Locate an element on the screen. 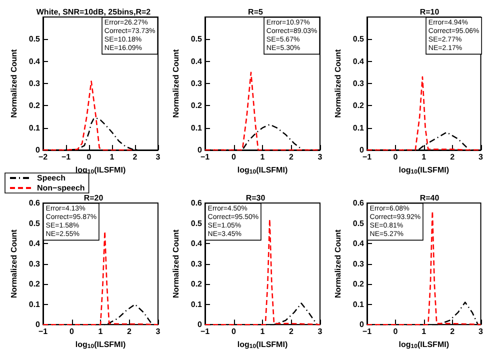 This screenshot has height=355, width=486. legend-label: Non−speech is located at coordinates (61, 188).